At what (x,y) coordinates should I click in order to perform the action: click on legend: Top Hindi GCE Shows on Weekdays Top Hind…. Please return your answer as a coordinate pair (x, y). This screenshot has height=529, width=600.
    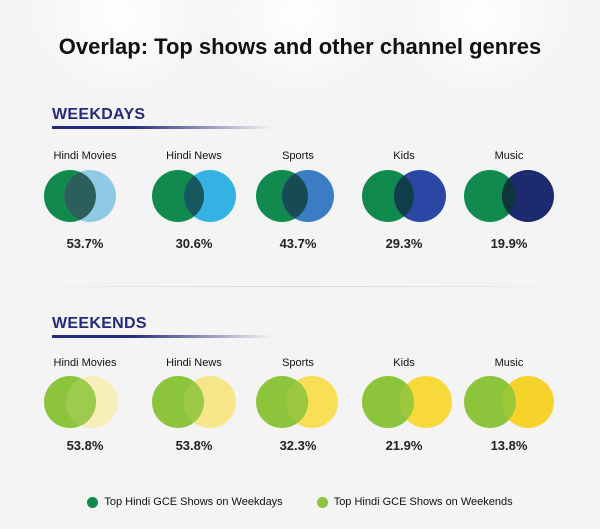
    Looking at the image, I should click on (300, 502).